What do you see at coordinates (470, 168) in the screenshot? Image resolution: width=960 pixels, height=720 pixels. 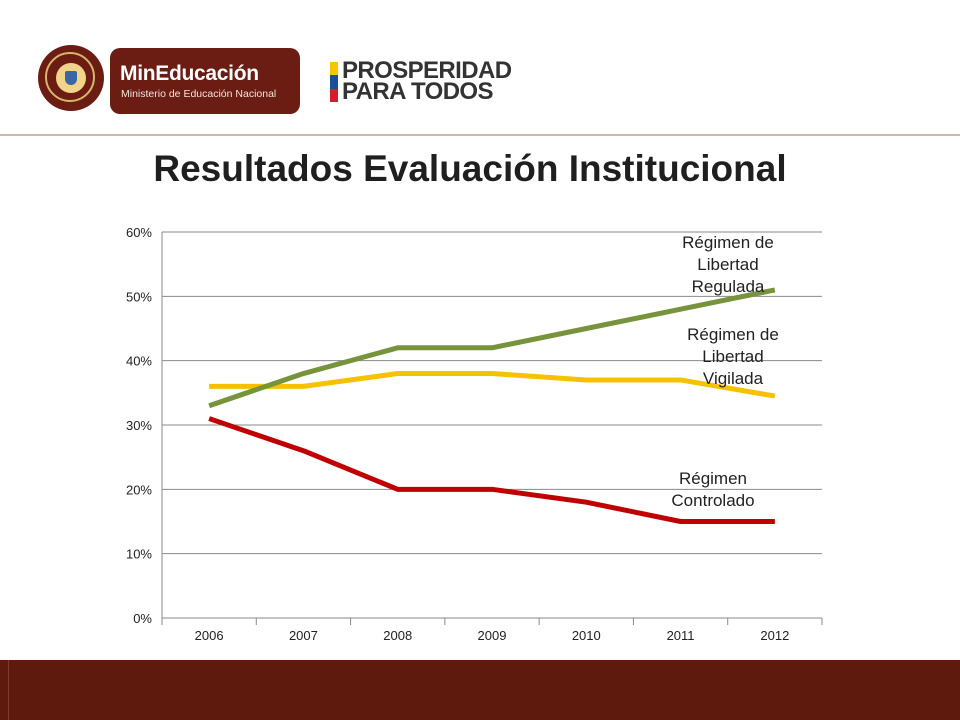 I see `slide-title: Resultados Evaluación Institucional` at bounding box center [470, 168].